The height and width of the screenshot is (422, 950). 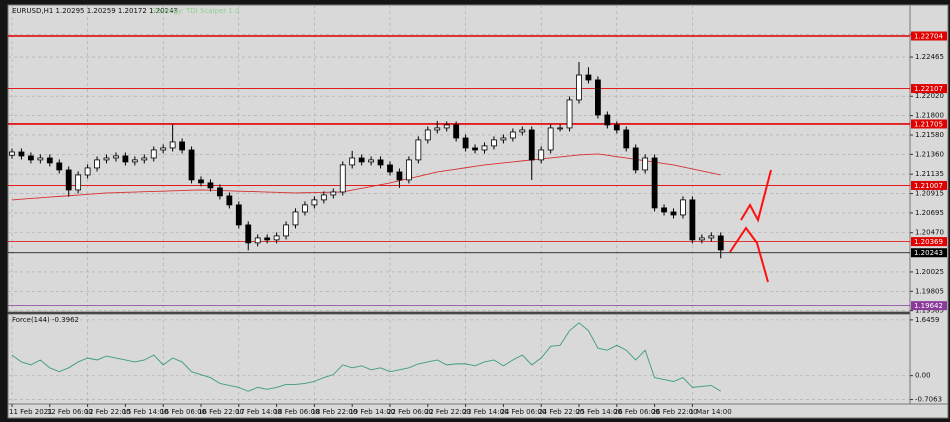 What do you see at coordinates (486, 412) in the screenshot?
I see `x-tick-label: 23 Feb 14:00` at bounding box center [486, 412].